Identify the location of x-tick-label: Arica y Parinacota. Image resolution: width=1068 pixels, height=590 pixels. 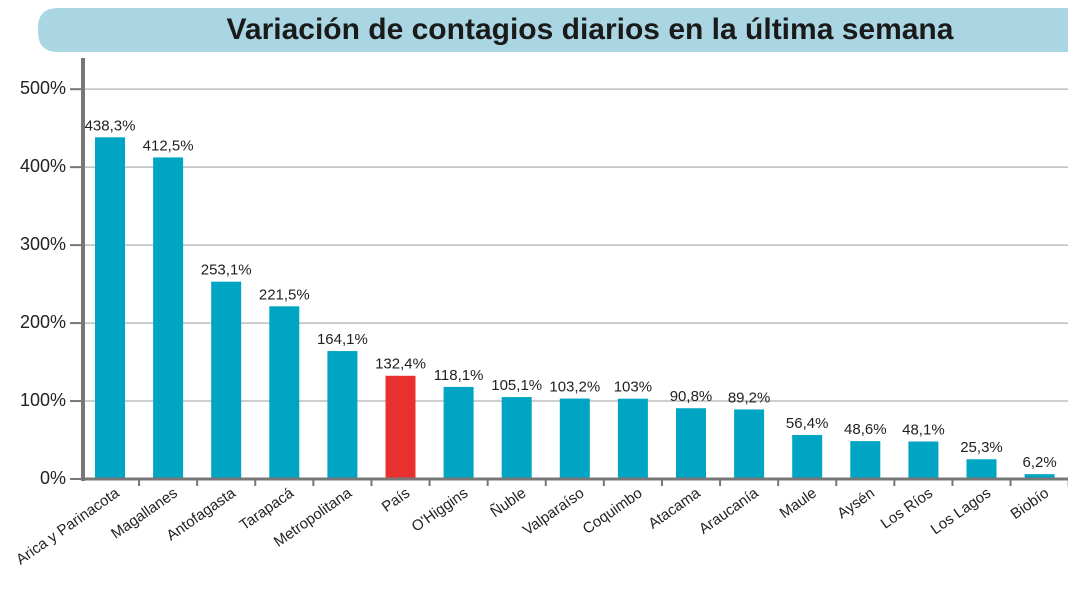
(68, 526).